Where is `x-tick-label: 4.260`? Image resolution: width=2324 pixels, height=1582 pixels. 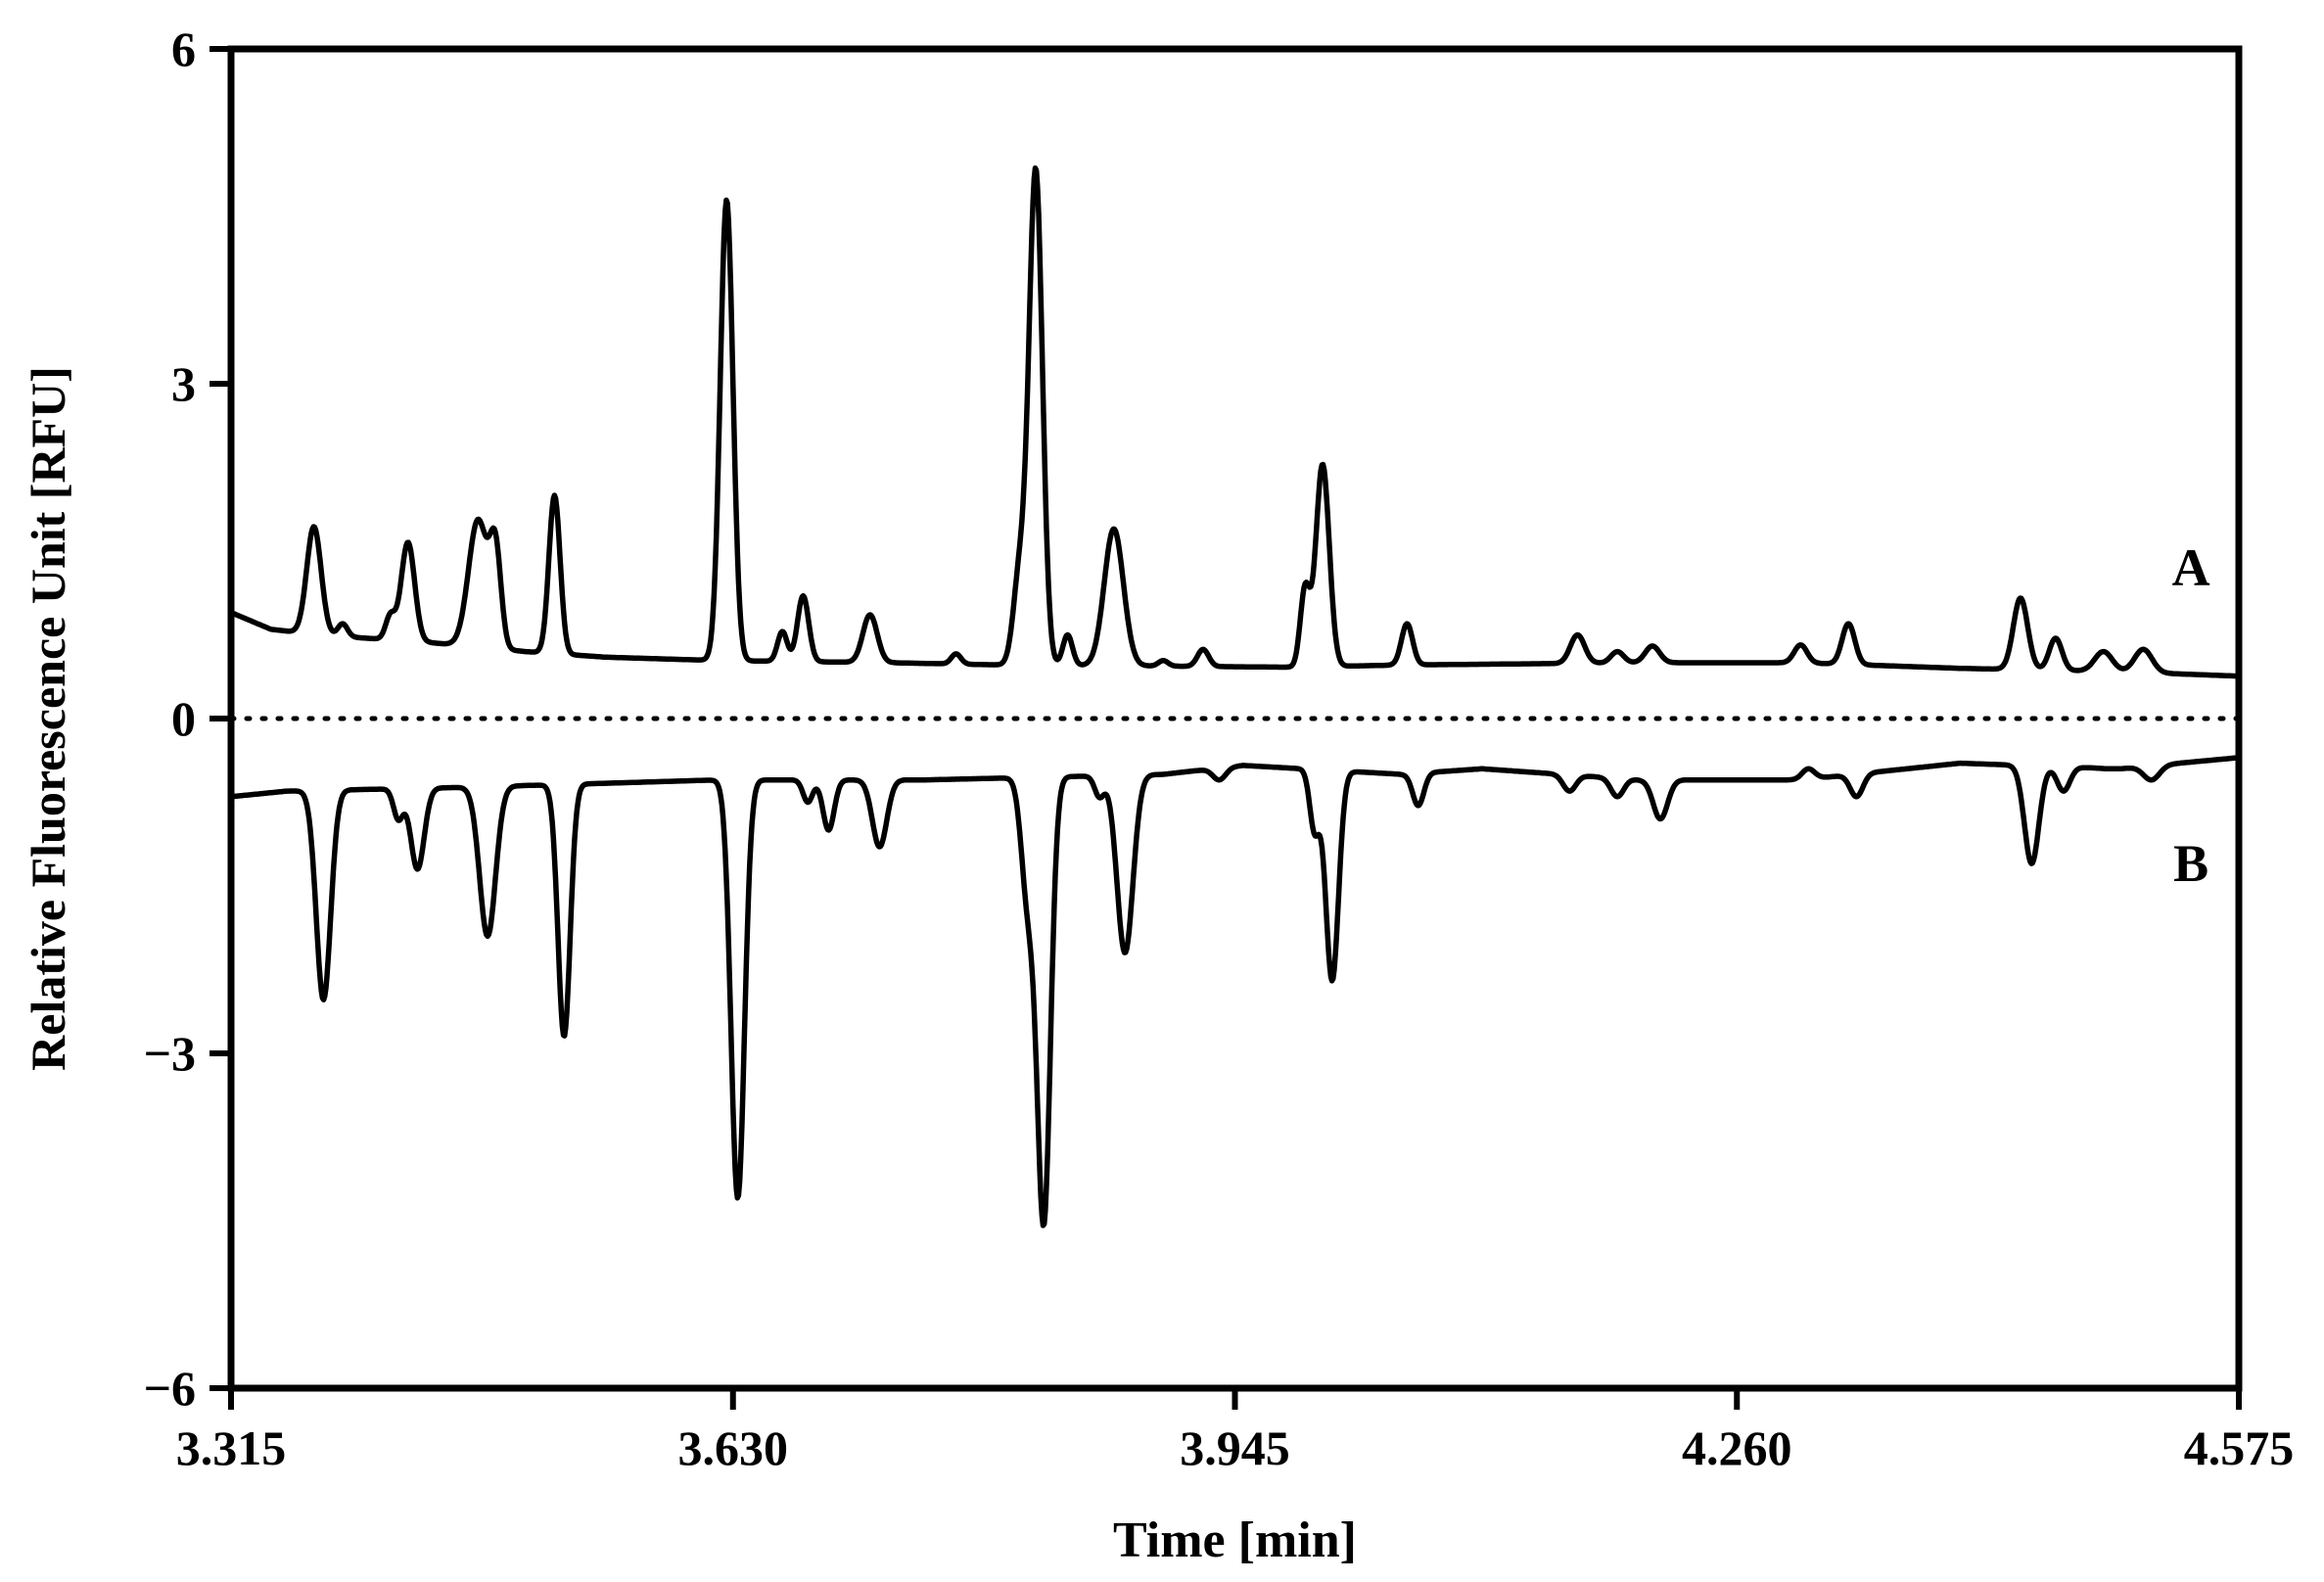 x-tick-label: 4.260 is located at coordinates (1737, 1448).